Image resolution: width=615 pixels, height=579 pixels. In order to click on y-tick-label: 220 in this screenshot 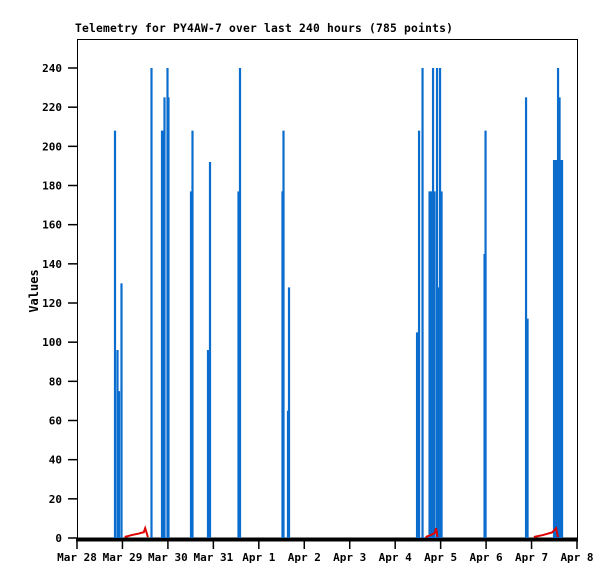, I will do `click(52, 107)`.